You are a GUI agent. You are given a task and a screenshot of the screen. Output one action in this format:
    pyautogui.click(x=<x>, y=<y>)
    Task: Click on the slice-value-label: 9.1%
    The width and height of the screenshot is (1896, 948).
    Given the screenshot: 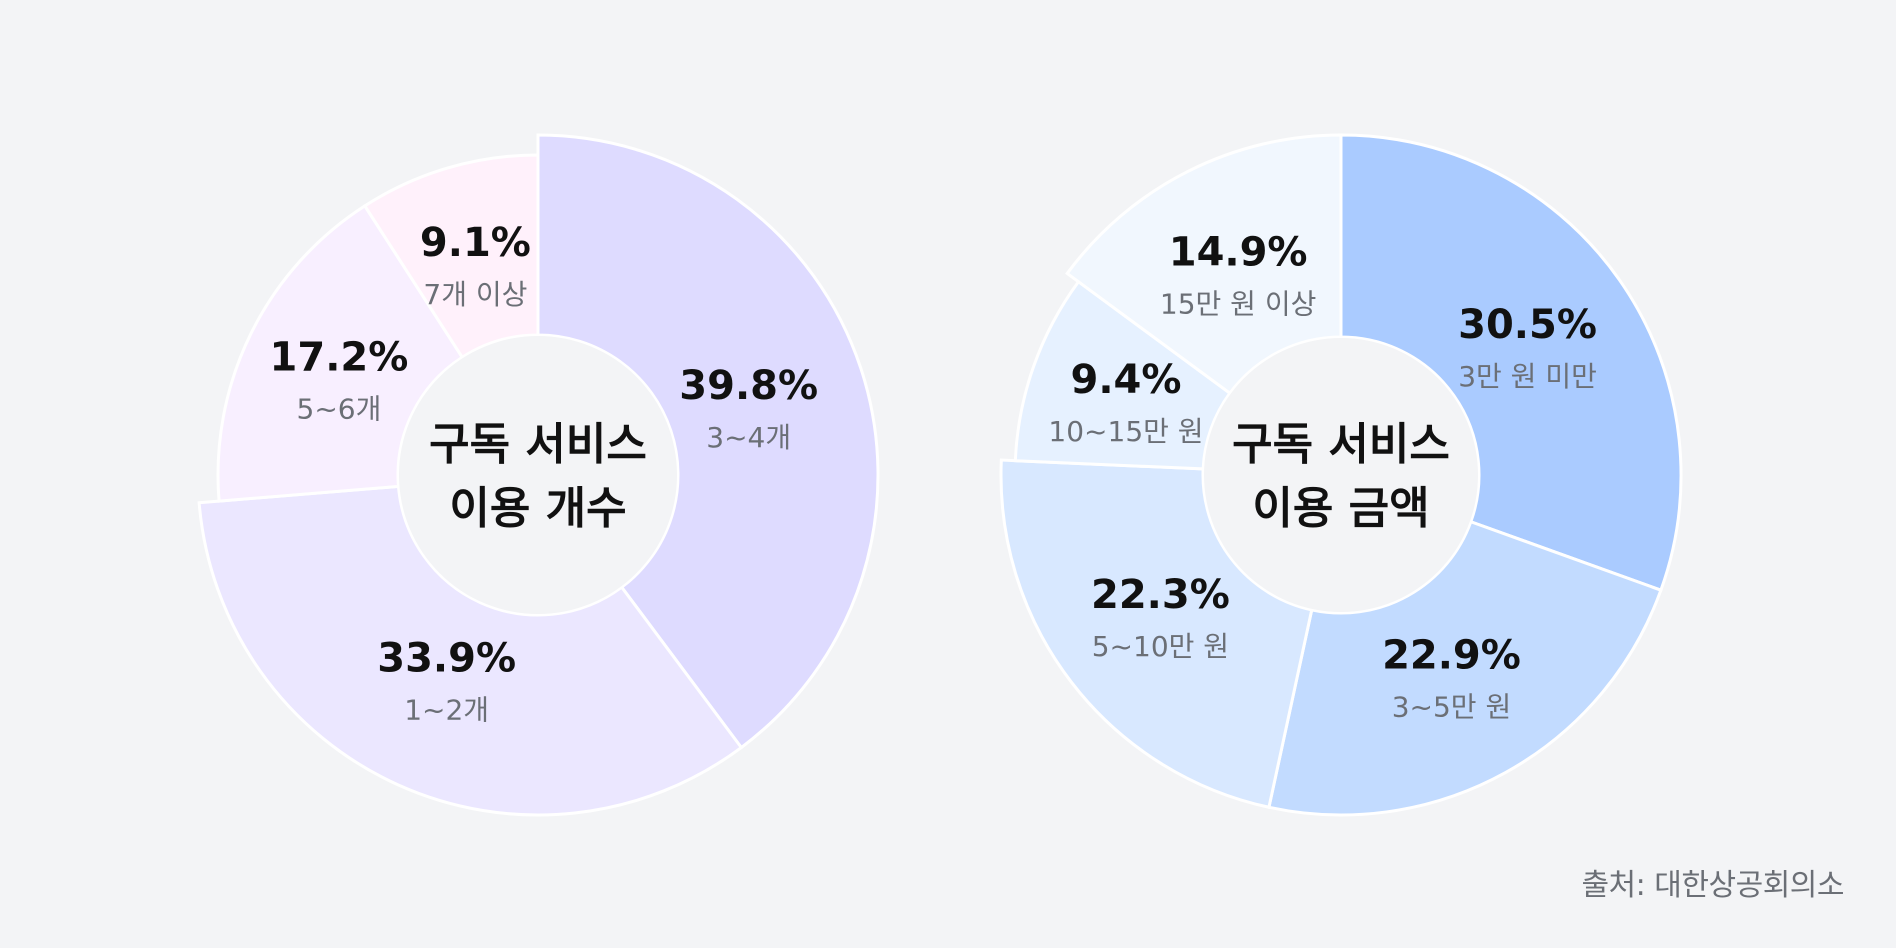 What is the action you would take?
    pyautogui.click(x=475, y=243)
    